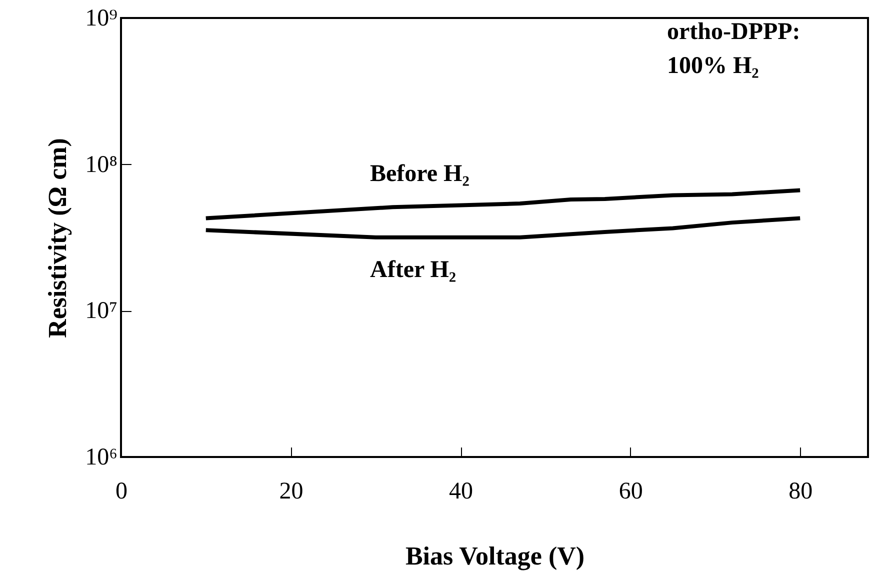 The width and height of the screenshot is (872, 576). I want to click on y-tick-label: 10⁷, so click(101, 311).